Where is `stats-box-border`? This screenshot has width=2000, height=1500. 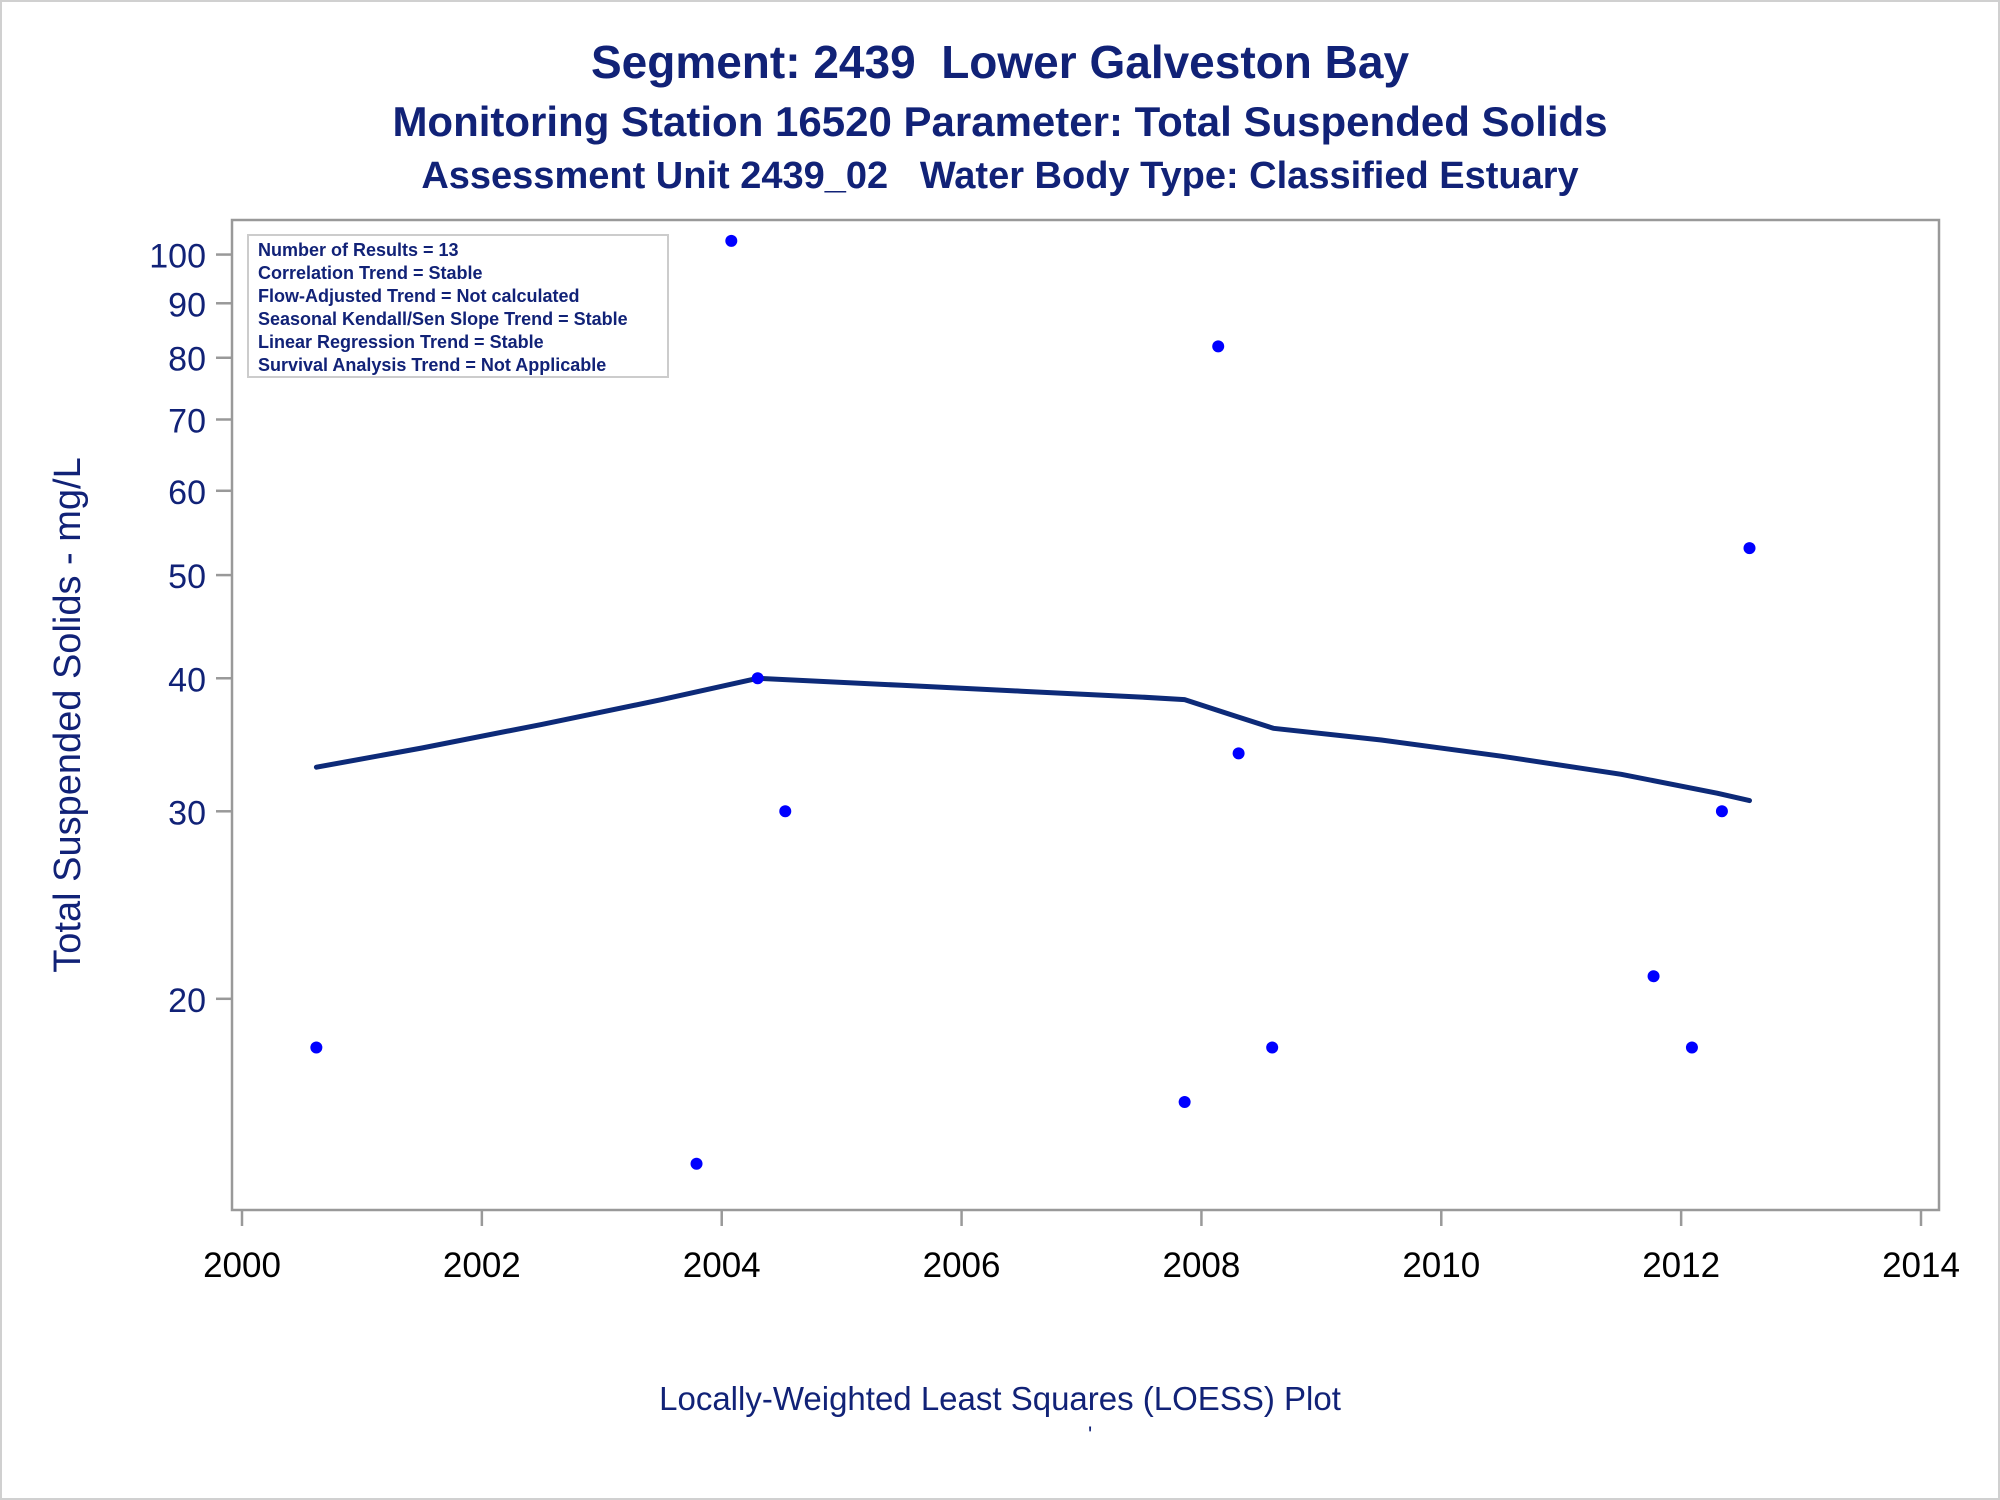
stats-box-border is located at coordinates (458, 306).